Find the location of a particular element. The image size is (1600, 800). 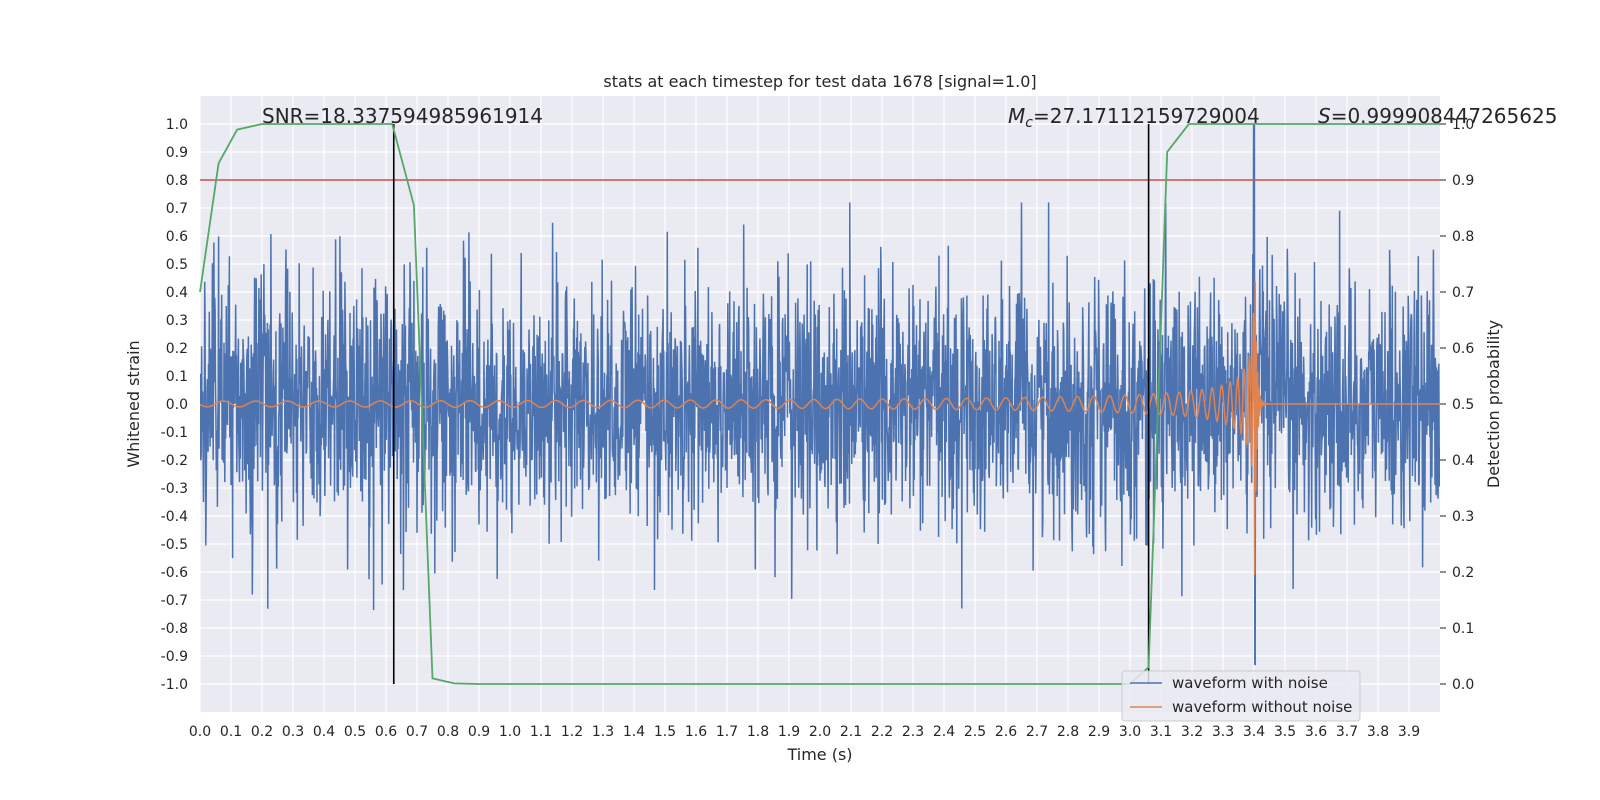

y-left-tick-label: 0.8 is located at coordinates (177, 181).